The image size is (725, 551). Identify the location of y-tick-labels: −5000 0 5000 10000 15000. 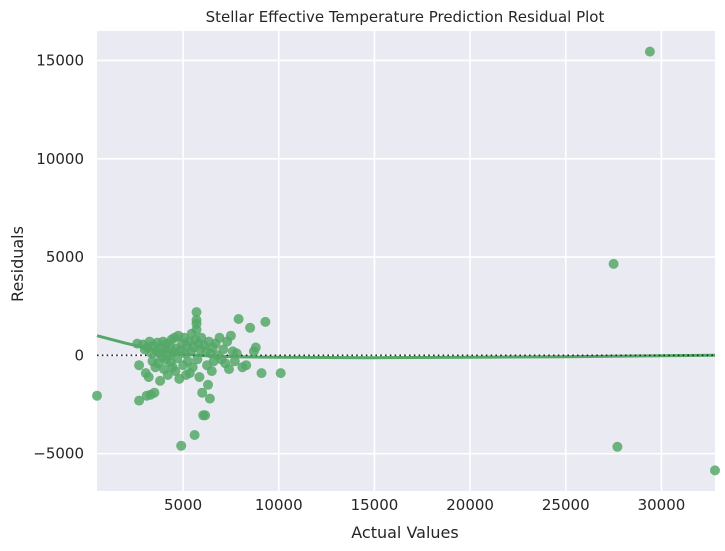
(58, 256).